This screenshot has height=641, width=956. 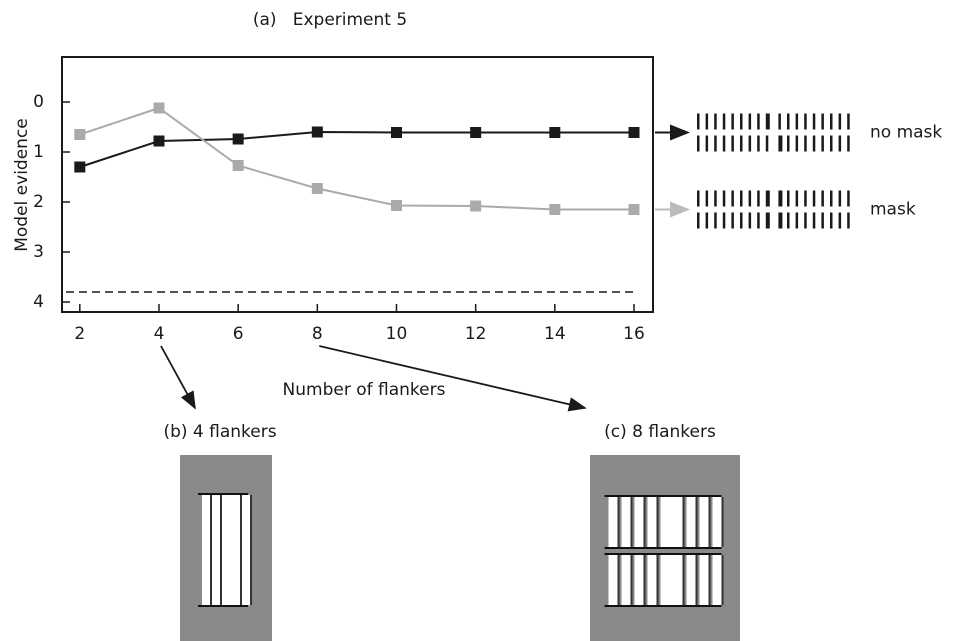 What do you see at coordinates (159, 334) in the screenshot?
I see `x-tick-label: 4` at bounding box center [159, 334].